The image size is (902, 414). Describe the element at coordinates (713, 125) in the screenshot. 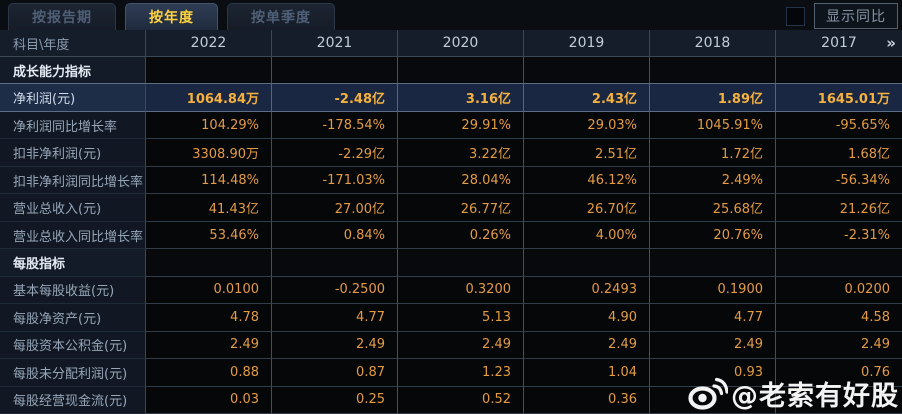

I see `value-cell: 1045.91%` at that location.